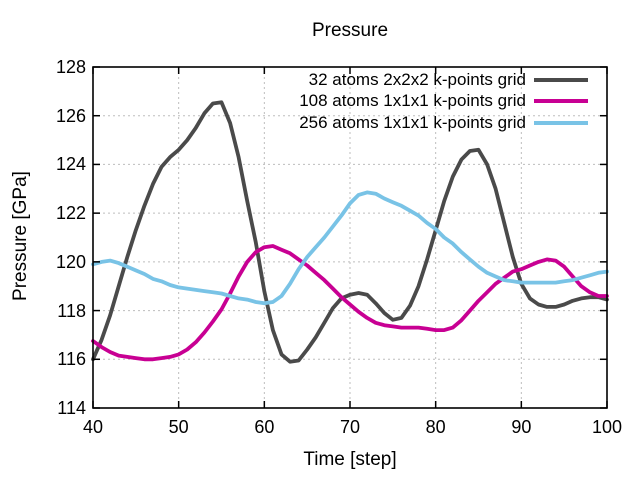 This screenshot has width=640, height=480. I want to click on legend-label: 32 atoms 2x2x2 k-points grid, so click(417, 79).